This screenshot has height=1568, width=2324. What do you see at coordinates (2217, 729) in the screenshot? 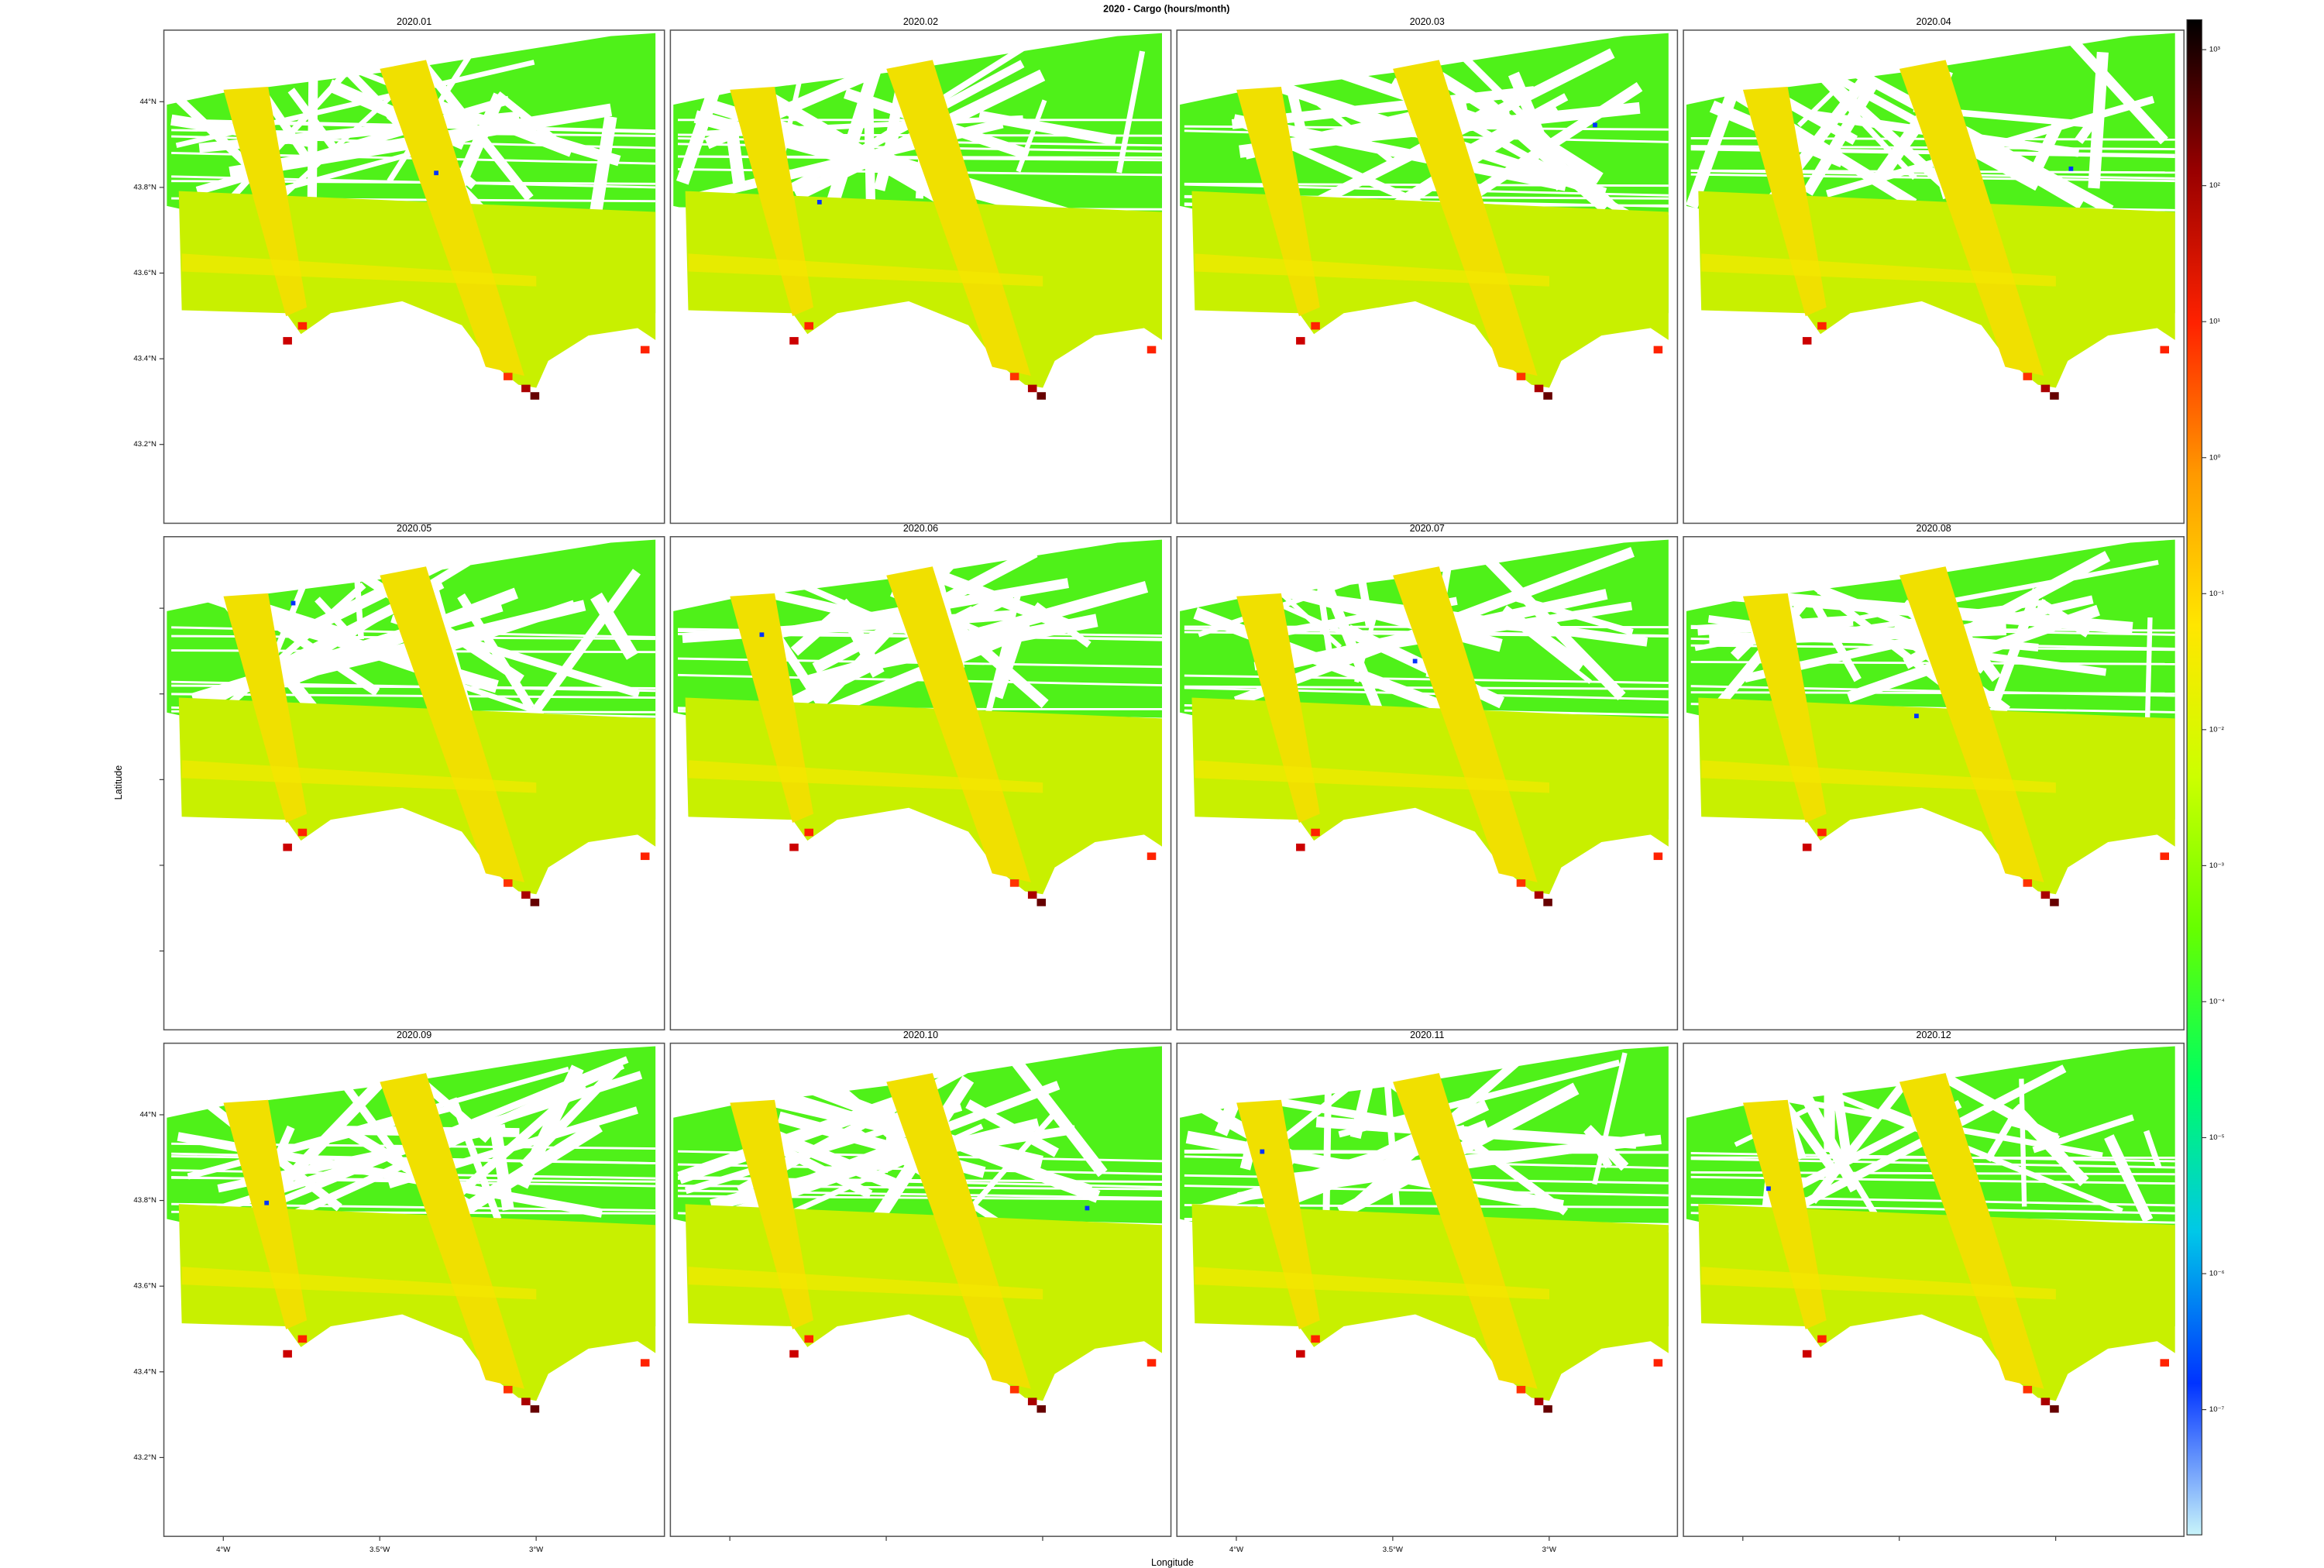
I see `colorbar-tick-label: 10⁻²` at bounding box center [2217, 729].